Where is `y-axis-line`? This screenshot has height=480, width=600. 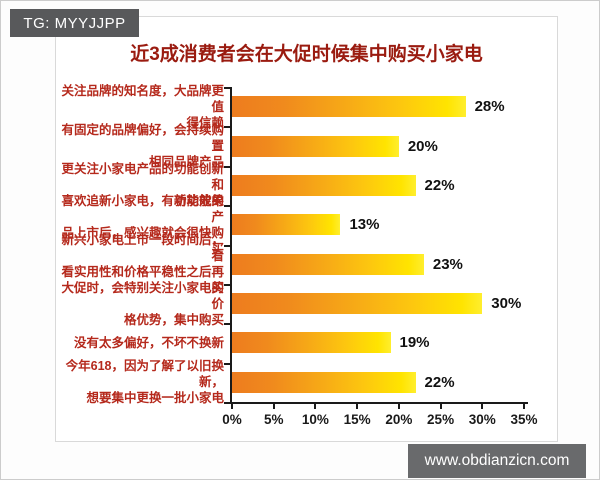 y-axis-line is located at coordinates (231, 245).